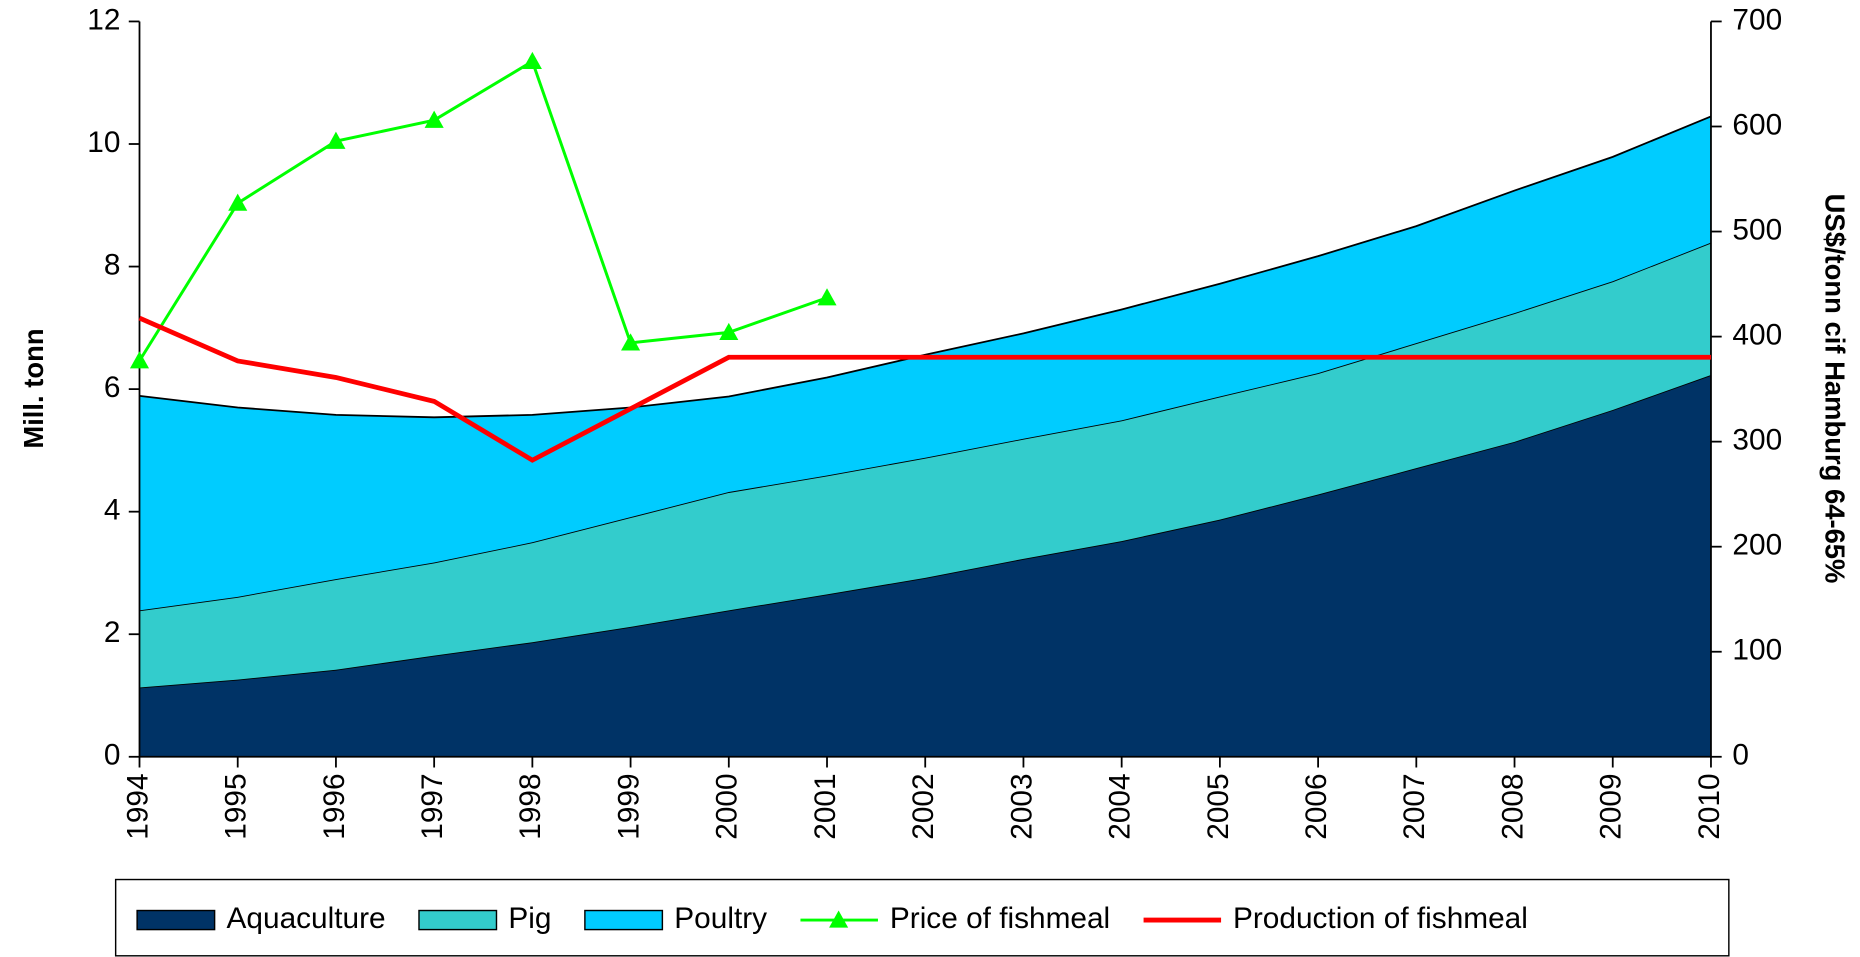  Describe the element at coordinates (1512, 806) in the screenshot. I see `x-tick-label: 2008` at that location.